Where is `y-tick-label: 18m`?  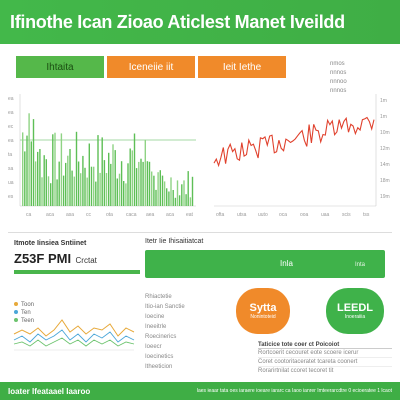
y-tick-label: 18m is located at coordinates (385, 181).